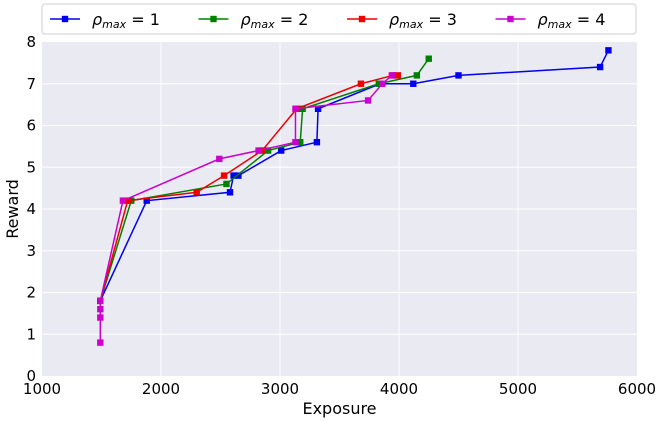 The height and width of the screenshot is (423, 665). Describe the element at coordinates (423, 20) in the screenshot. I see `legend-label: ρmax = 3` at that location.